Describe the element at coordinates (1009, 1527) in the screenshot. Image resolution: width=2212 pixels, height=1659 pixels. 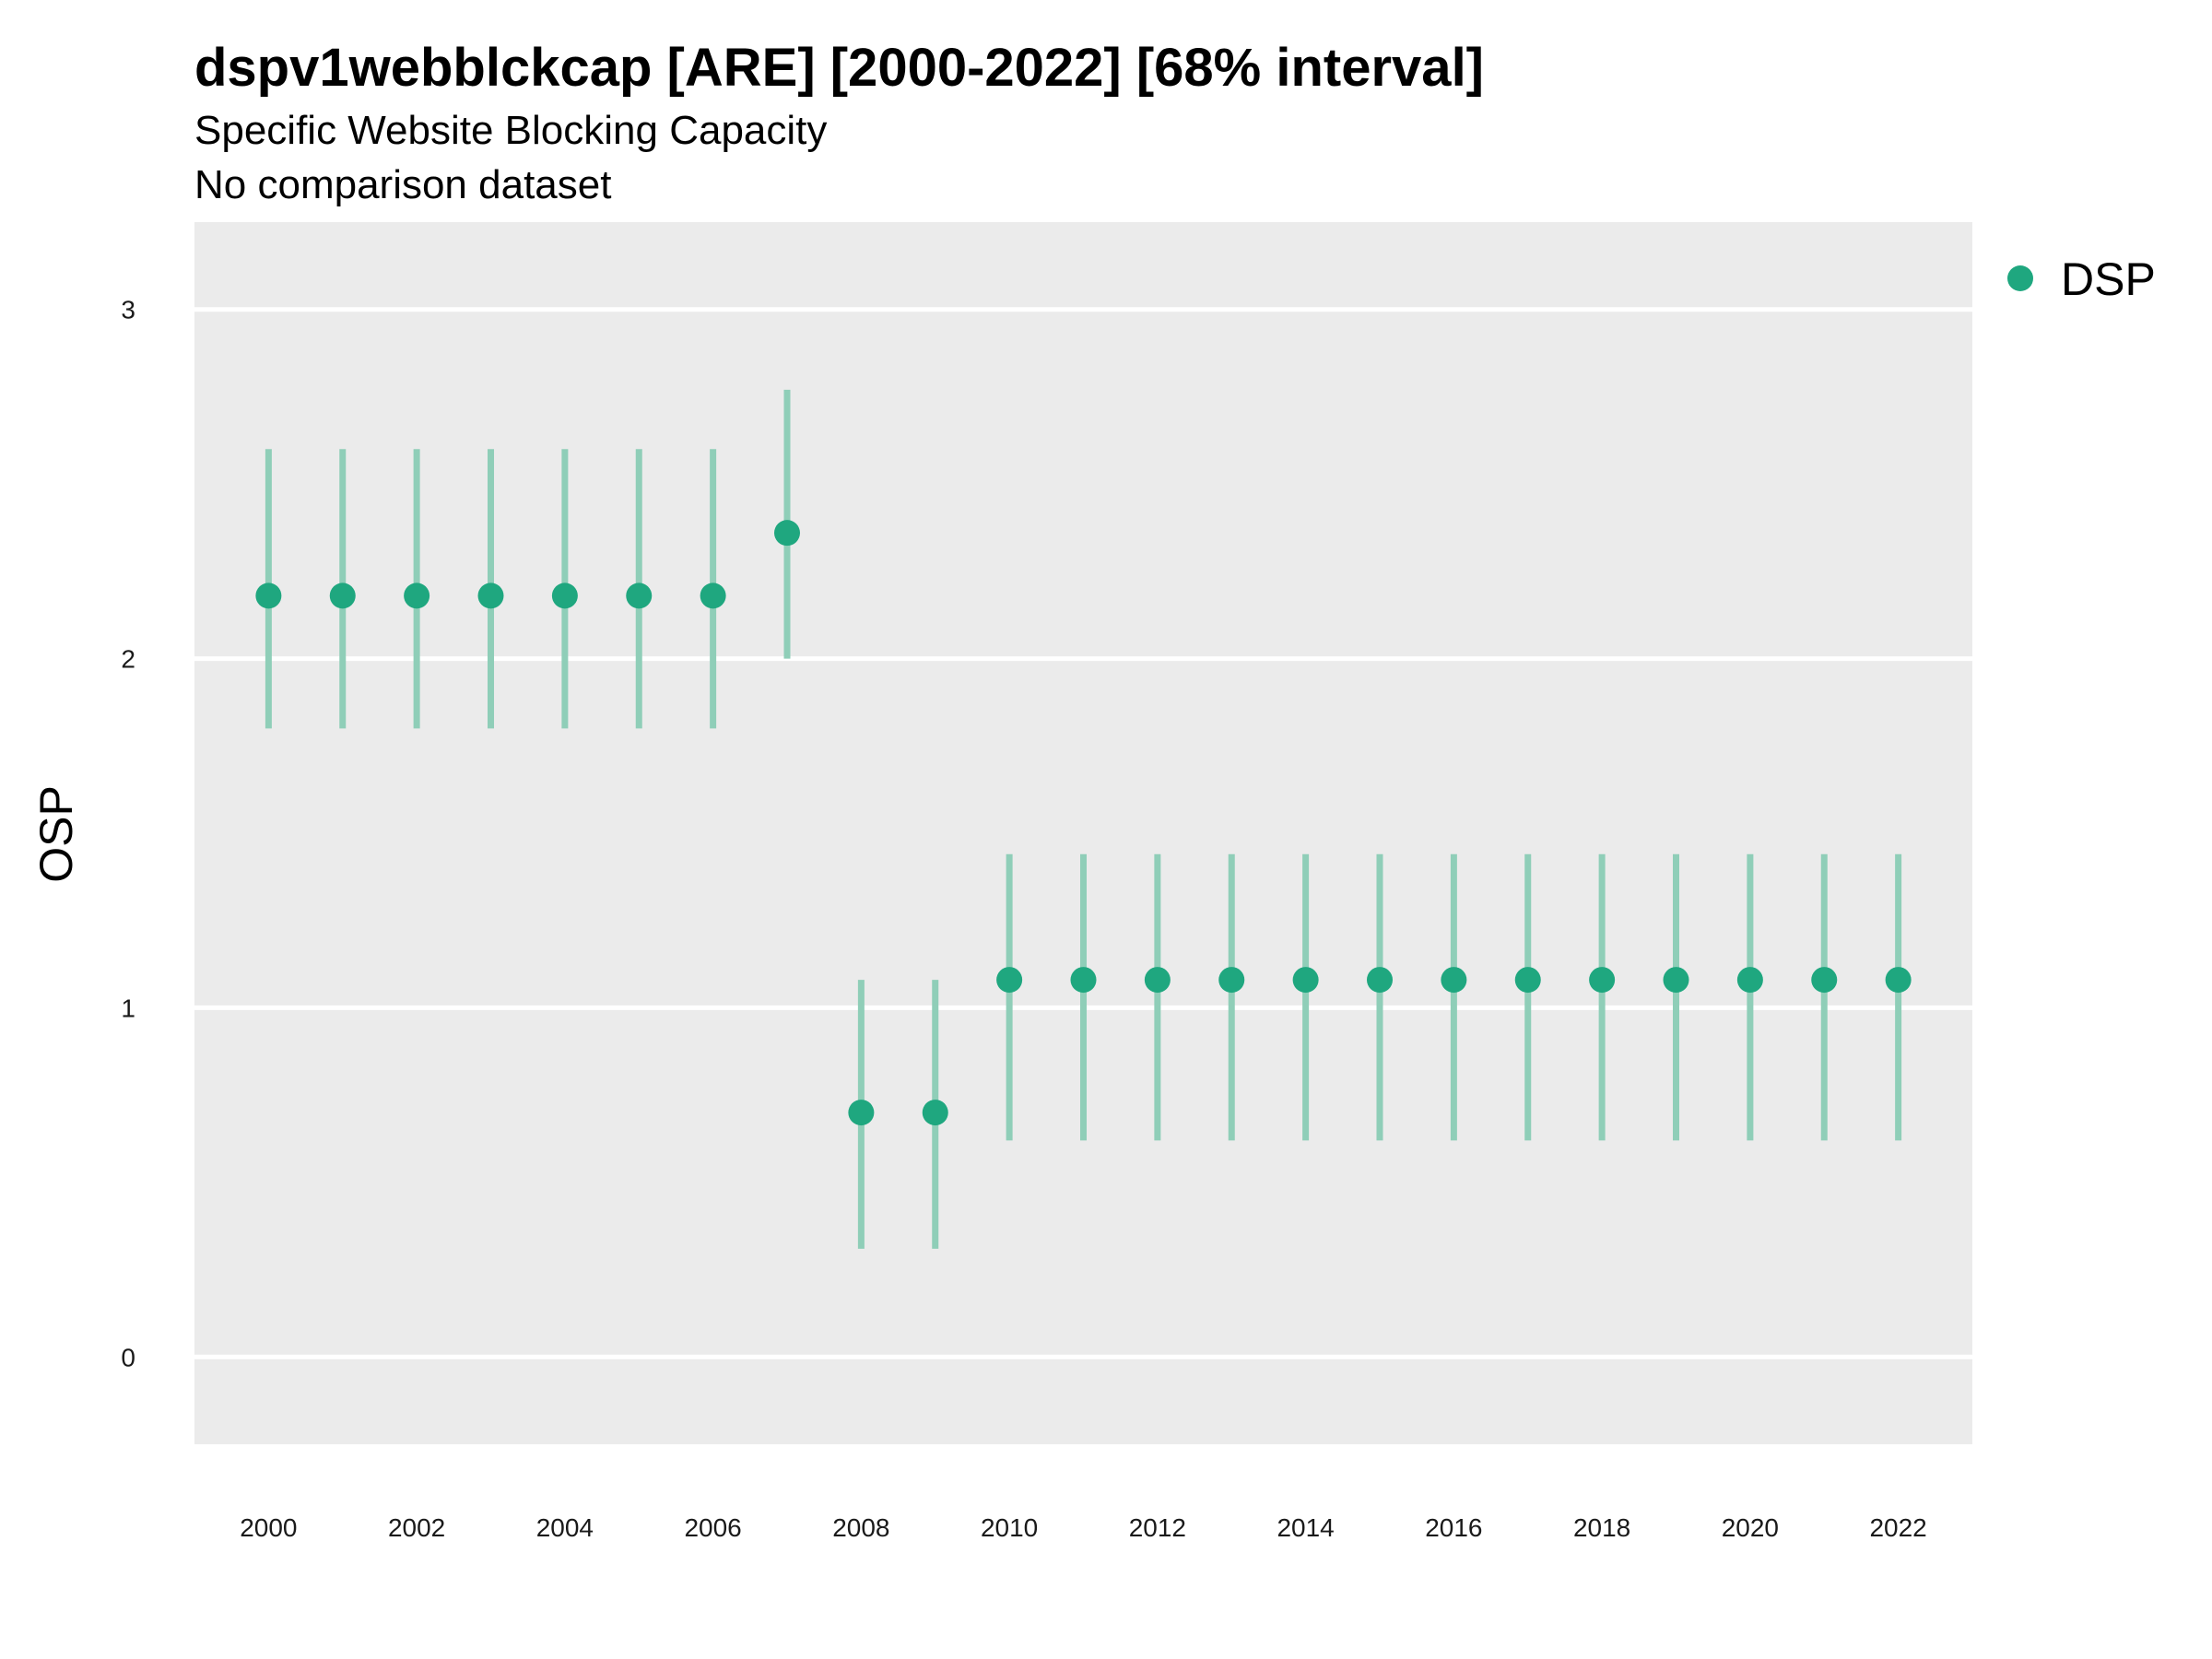
I see `x-tick-label: 2010` at that location.